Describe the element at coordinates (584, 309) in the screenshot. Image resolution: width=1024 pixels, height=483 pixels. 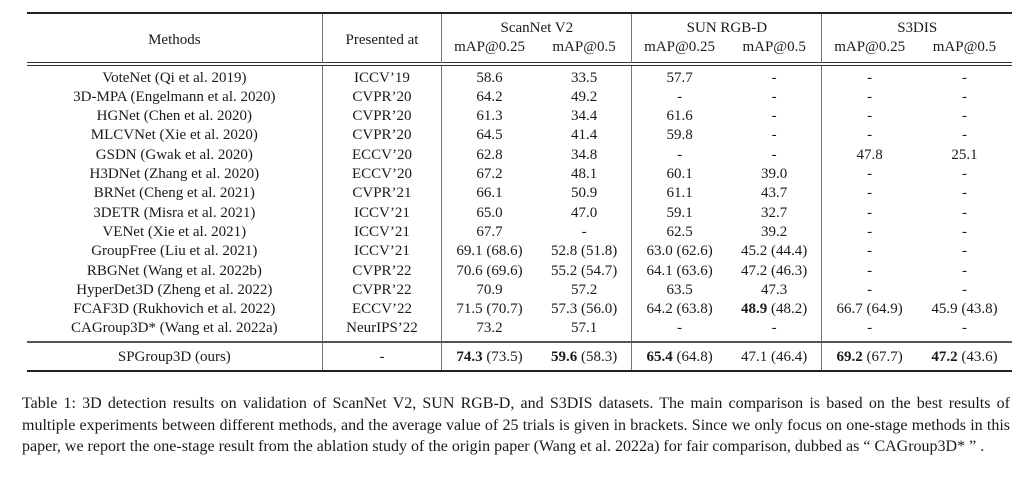
I see `value-cell: 57.3 (56.0)` at that location.